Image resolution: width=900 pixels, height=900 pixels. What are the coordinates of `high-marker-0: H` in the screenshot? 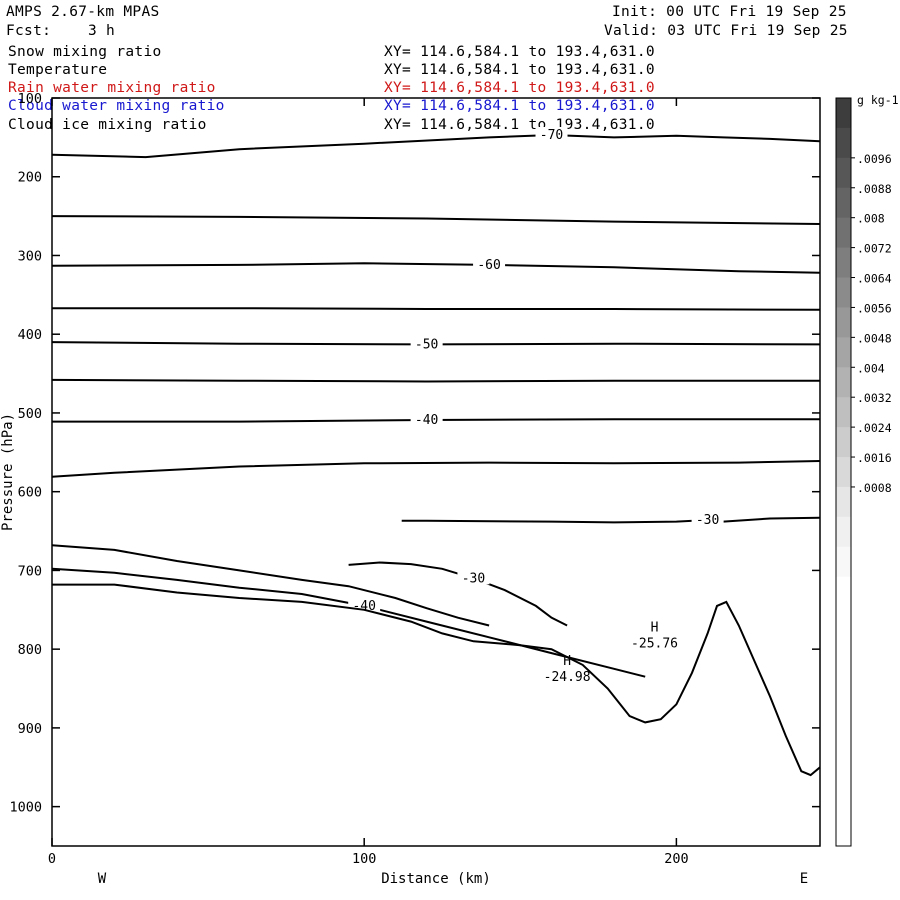 It's located at (655, 627).